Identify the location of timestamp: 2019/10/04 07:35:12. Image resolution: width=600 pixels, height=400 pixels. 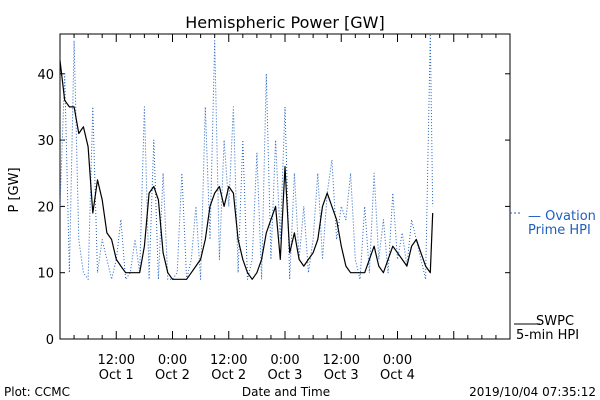
(532, 392).